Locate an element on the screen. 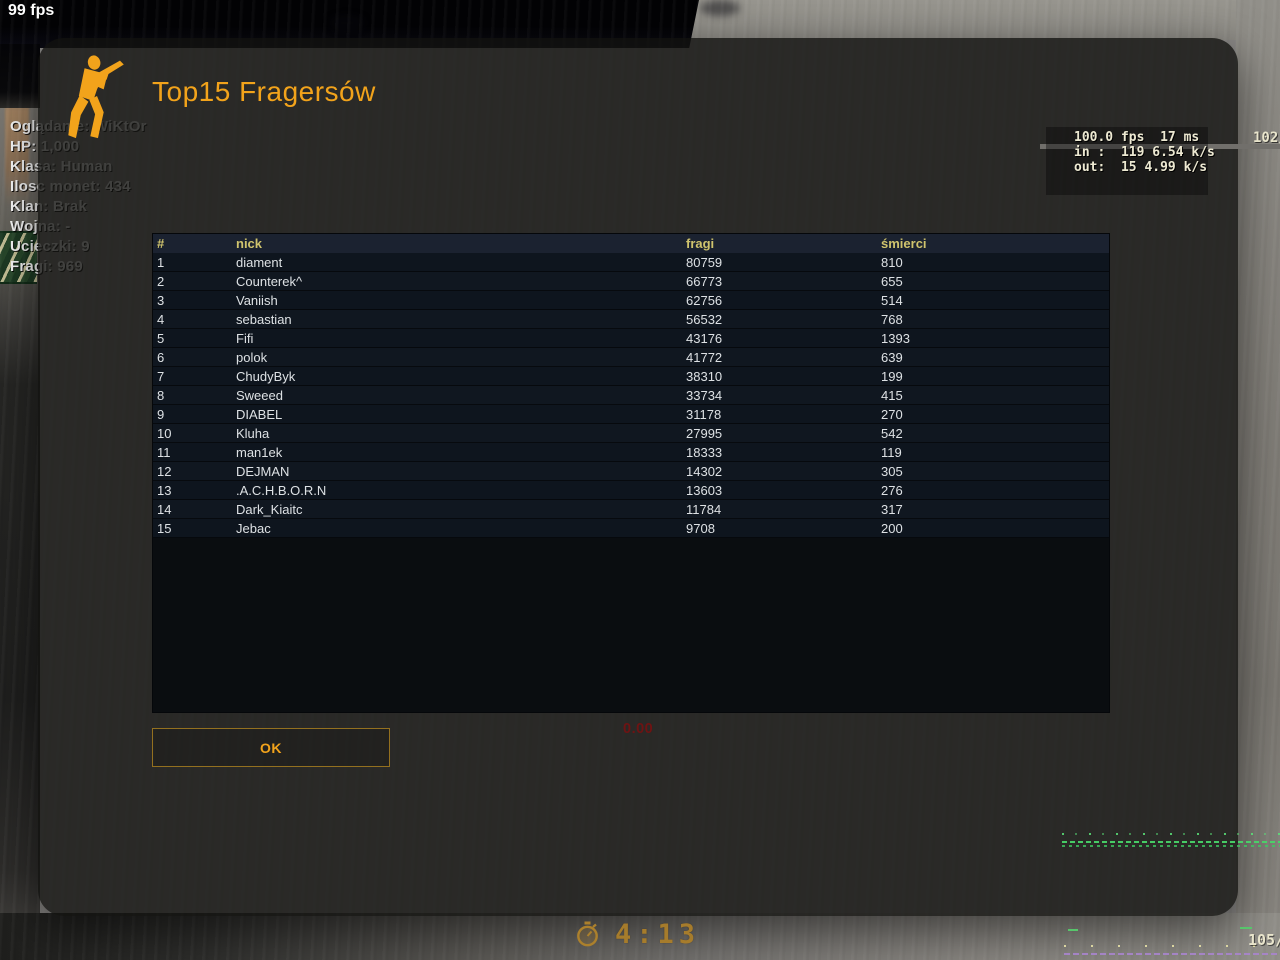  table-header-row: # nick fragi śmierci is located at coordinates (631, 243).